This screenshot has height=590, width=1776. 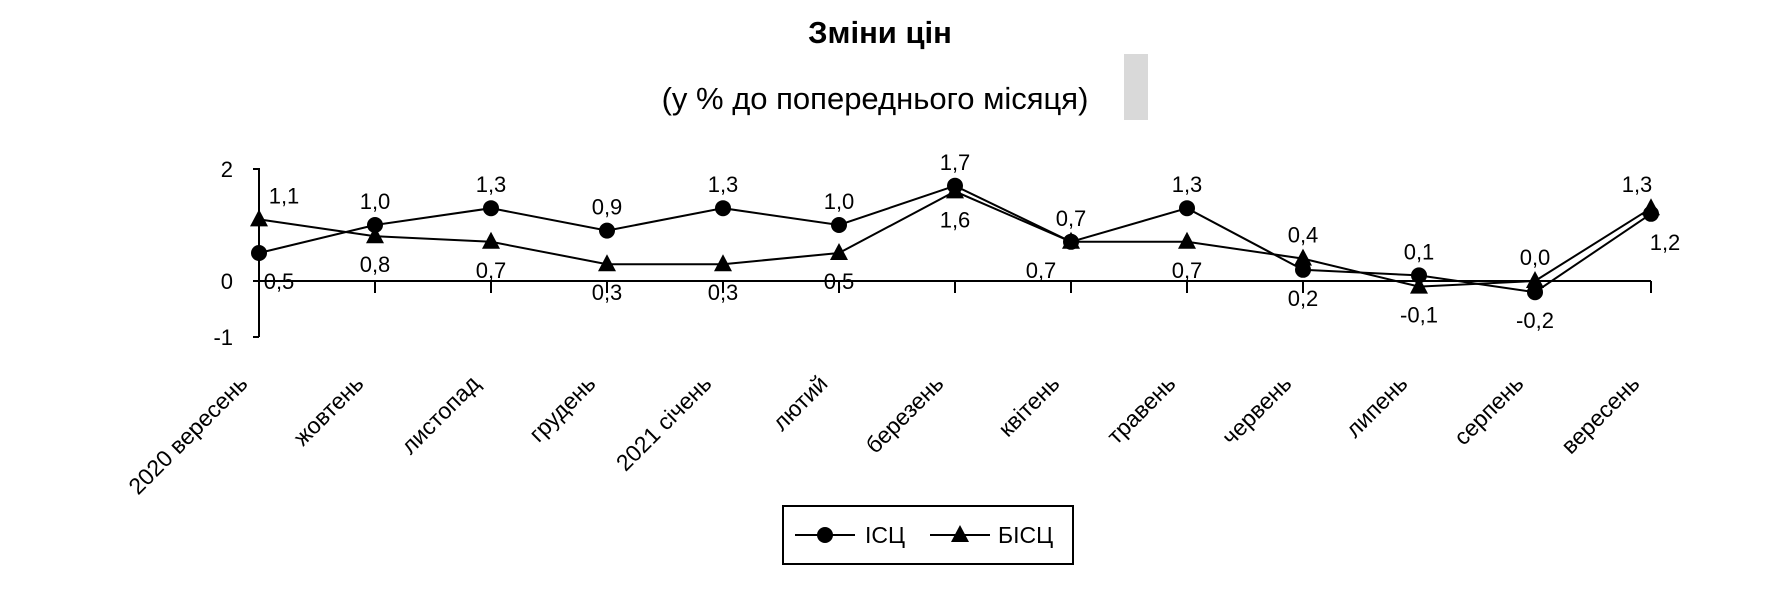 What do you see at coordinates (328, 410) in the screenshot?
I see `x-category-label: жовтень` at bounding box center [328, 410].